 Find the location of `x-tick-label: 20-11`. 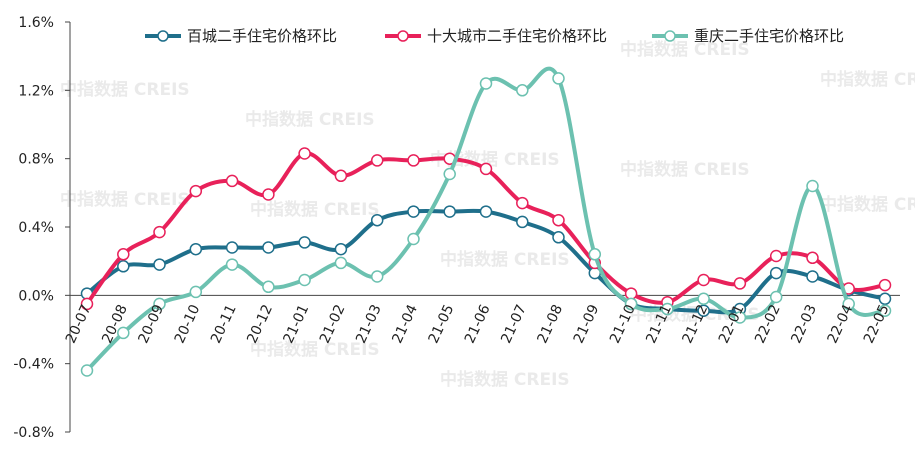

x-tick-label: 20-11 is located at coordinates (224, 324).